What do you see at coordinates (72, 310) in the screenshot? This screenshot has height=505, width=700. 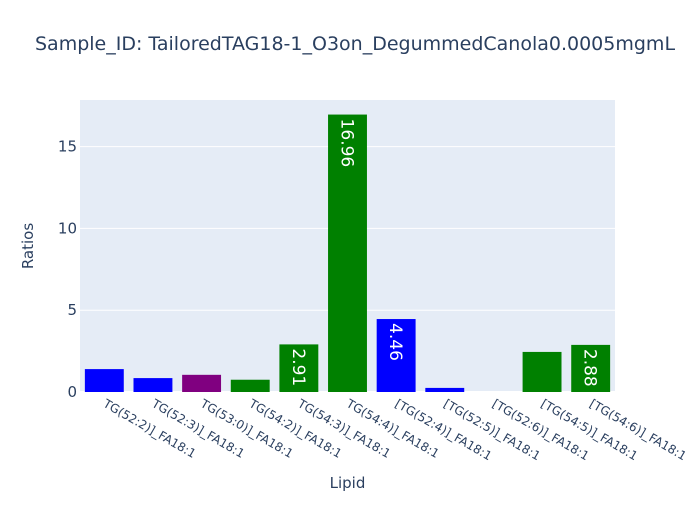 I see `y-tick-label: 5` at bounding box center [72, 310].